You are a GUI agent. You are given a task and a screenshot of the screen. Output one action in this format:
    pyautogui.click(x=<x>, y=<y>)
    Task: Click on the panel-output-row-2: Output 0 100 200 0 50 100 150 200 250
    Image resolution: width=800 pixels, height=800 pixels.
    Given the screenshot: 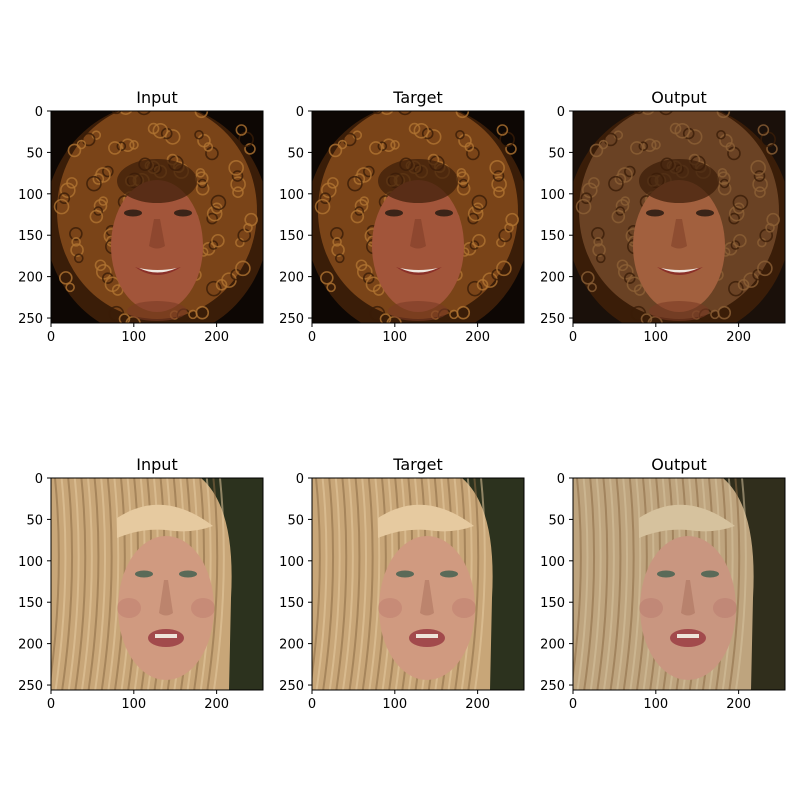 What is the action you would take?
    pyautogui.click(x=663, y=583)
    